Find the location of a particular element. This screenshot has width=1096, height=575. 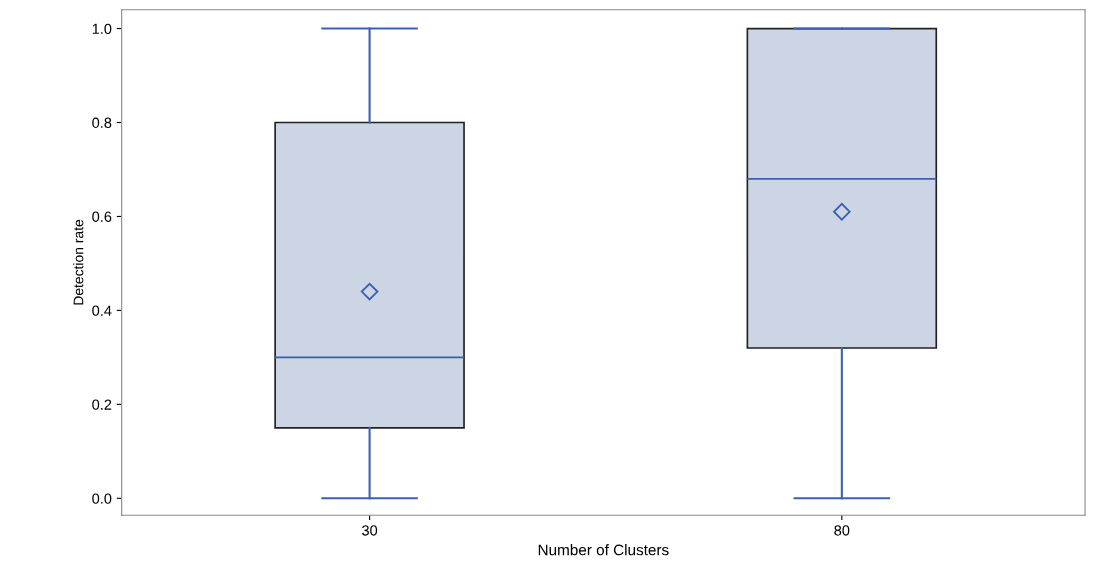

y-tick-label: 0.4 is located at coordinates (102, 310).